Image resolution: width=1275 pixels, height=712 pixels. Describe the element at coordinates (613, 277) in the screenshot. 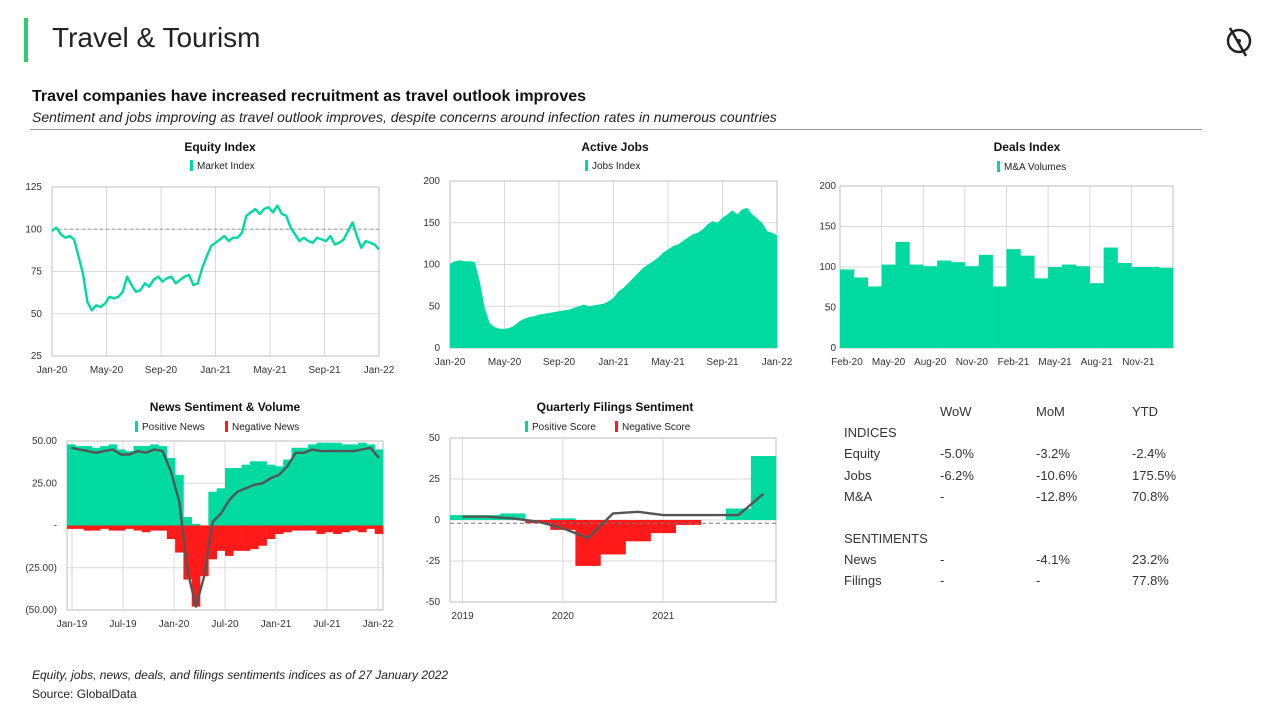

I see `series-area-jobs-index` at that location.